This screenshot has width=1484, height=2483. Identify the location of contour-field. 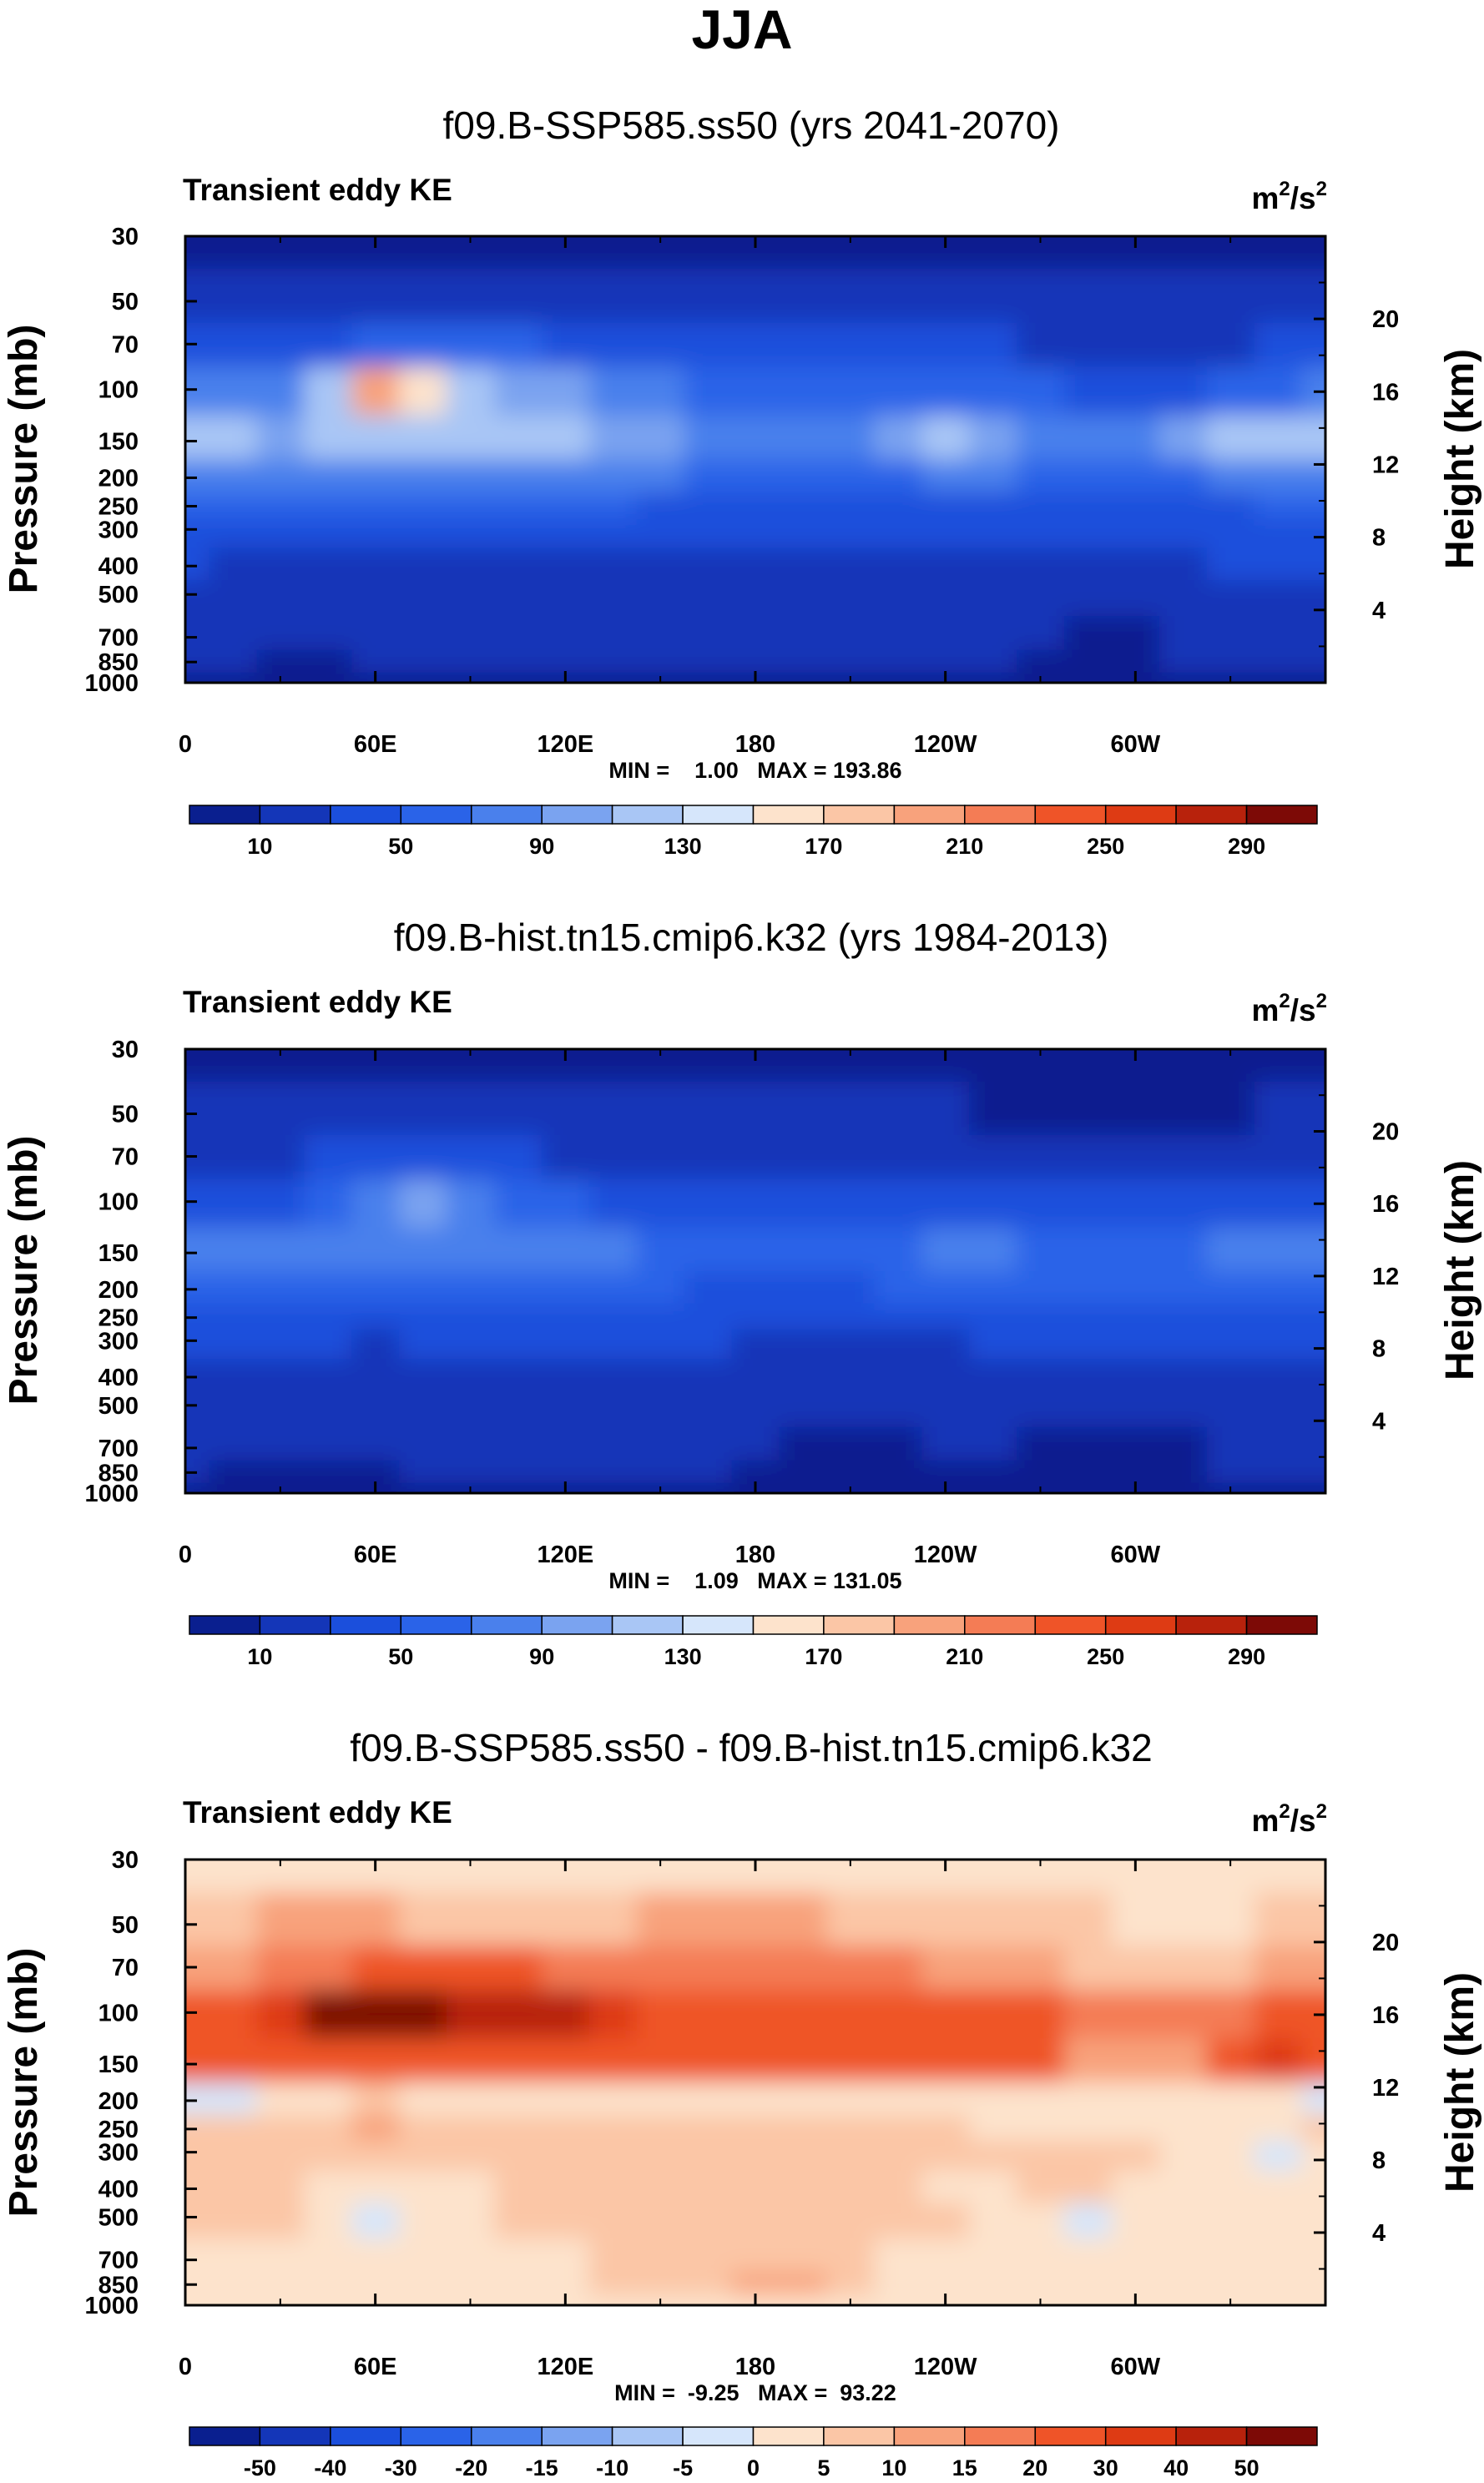
(755, 2082).